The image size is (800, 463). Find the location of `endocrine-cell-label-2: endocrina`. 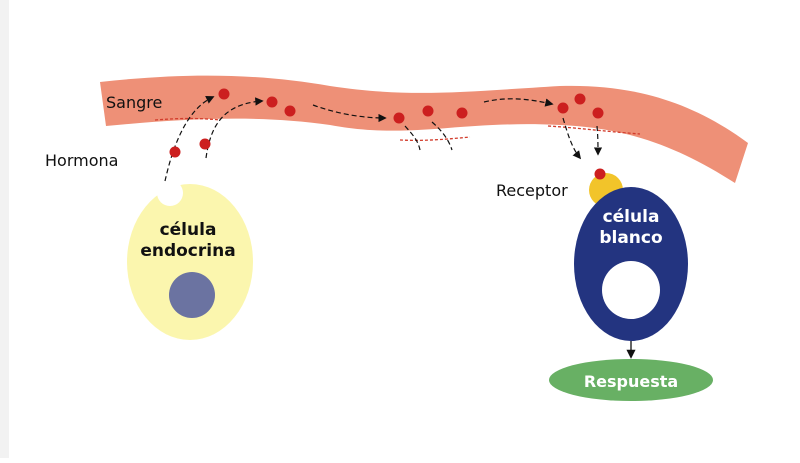

endocrine-cell-label-2: endocrina is located at coordinates (187, 251).